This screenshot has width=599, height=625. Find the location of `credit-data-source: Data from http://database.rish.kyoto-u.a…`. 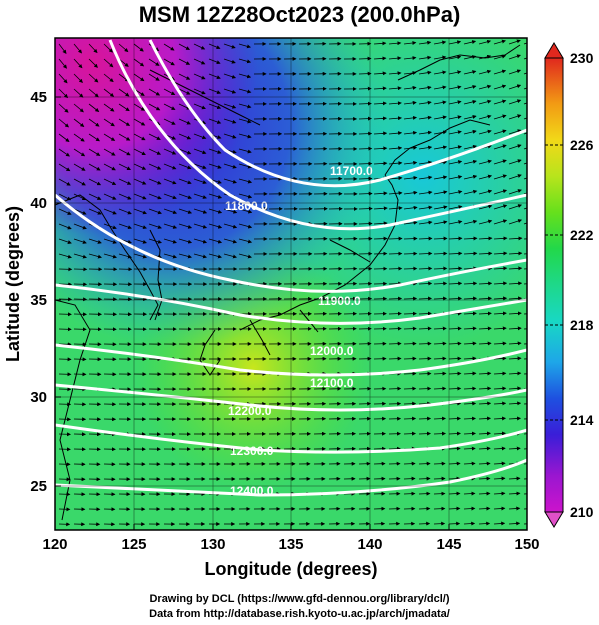

credit-data-source: Data from http://database.rish.kyoto-u.a… is located at coordinates (299, 614).